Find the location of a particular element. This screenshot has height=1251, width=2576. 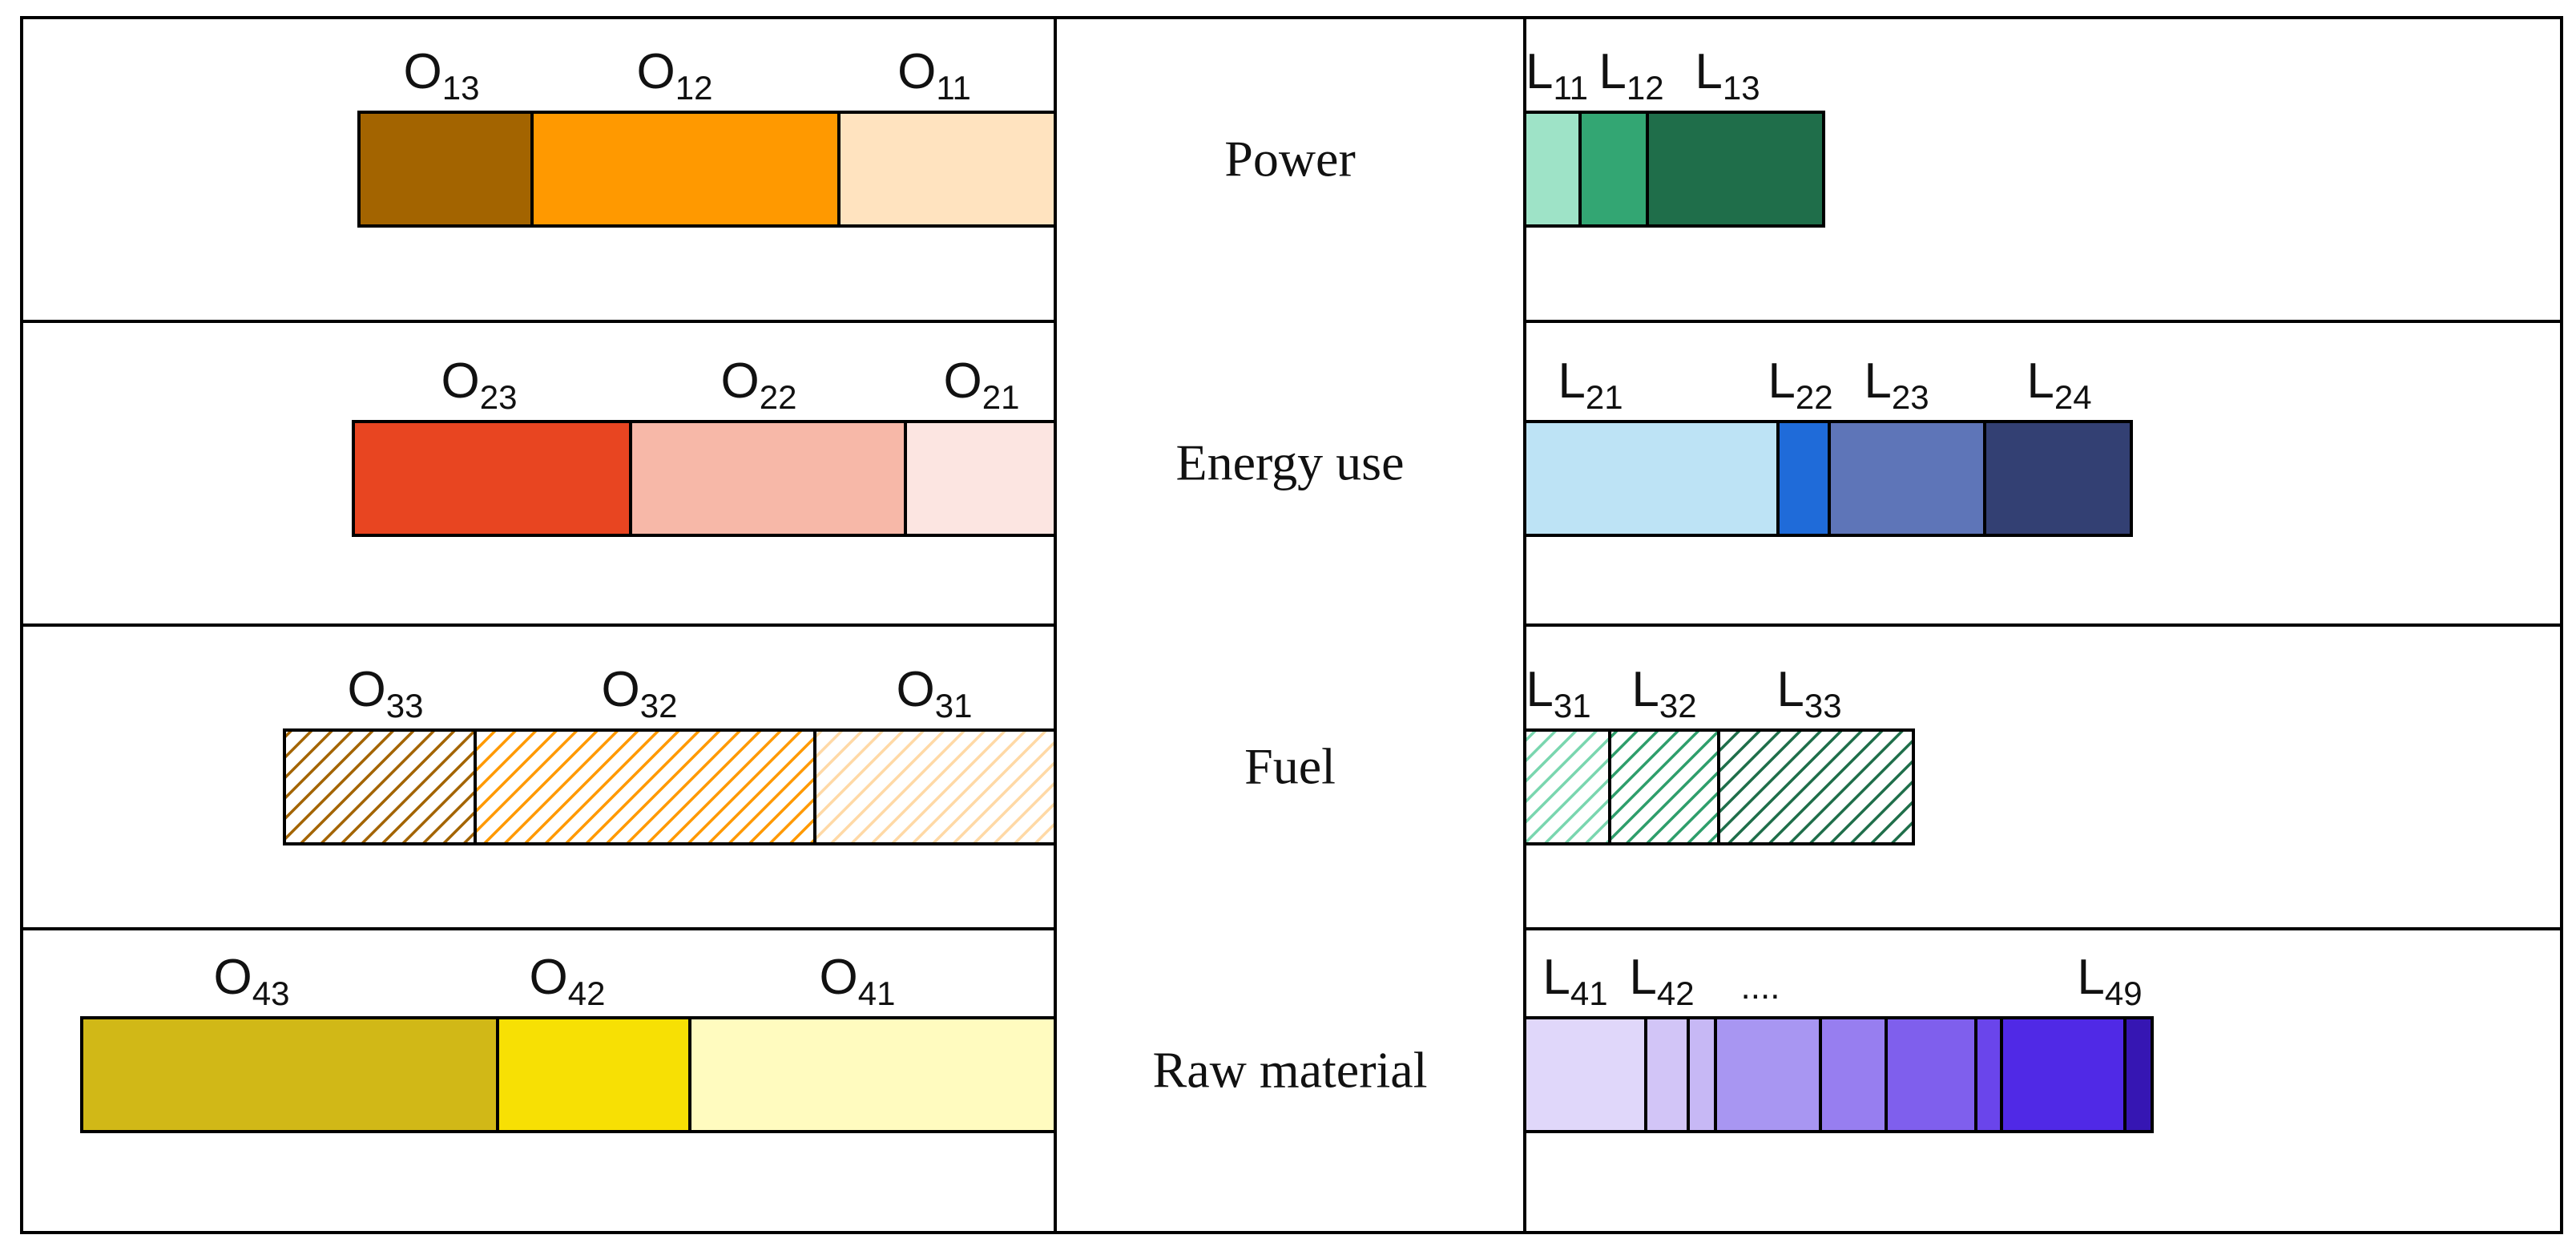

category-label: Fuel is located at coordinates (1290, 767).